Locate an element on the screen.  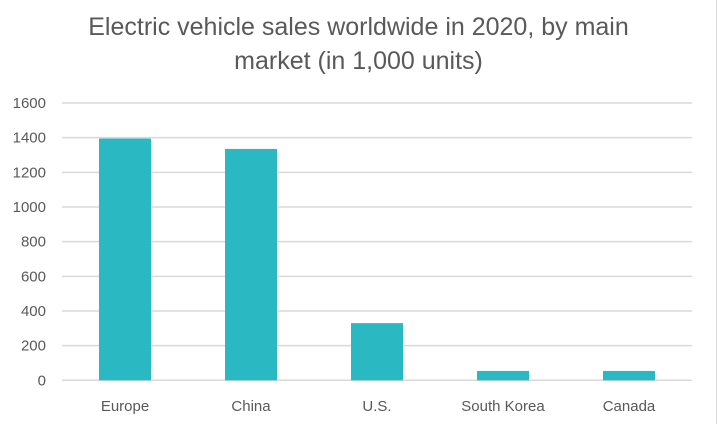
y-tick-label: 1600 is located at coordinates (29, 103).